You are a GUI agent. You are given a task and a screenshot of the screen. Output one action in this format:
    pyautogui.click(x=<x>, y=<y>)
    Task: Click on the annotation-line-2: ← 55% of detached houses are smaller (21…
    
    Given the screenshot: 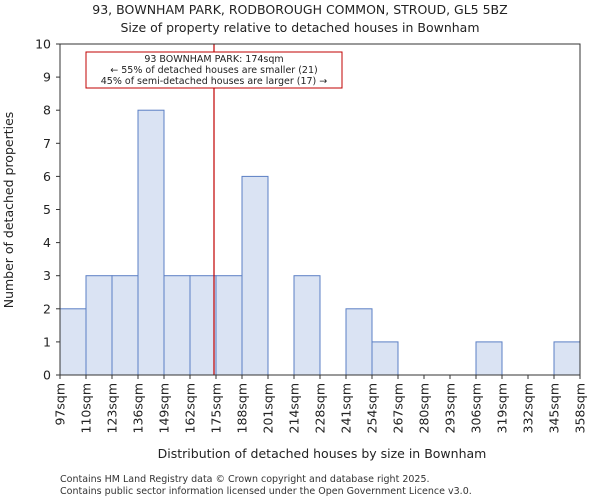 What is the action you would take?
    pyautogui.click(x=213, y=70)
    